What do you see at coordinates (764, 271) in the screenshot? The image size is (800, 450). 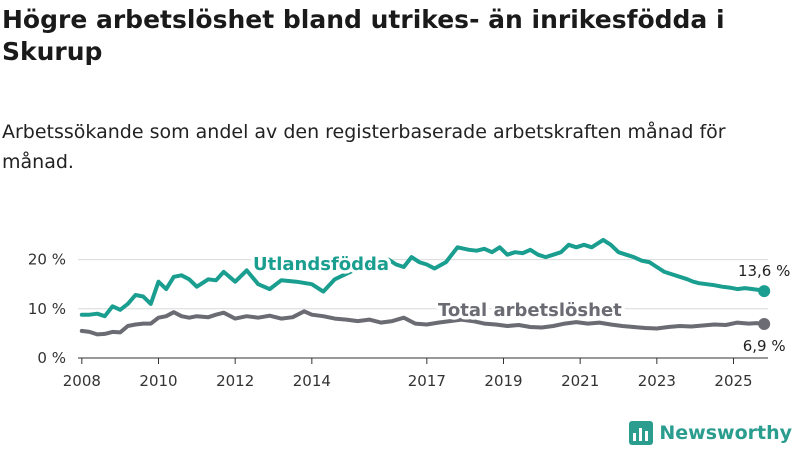 I see `series-end-label: 13,6 %` at bounding box center [764, 271].